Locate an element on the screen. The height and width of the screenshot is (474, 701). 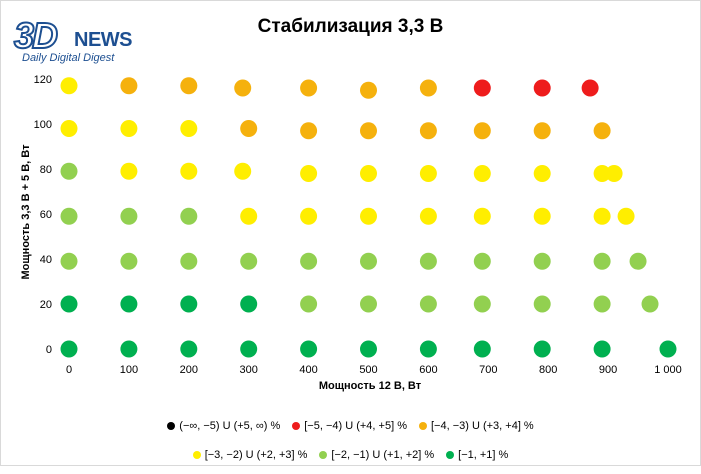
y-tick-label: 60 is located at coordinates (46, 215).